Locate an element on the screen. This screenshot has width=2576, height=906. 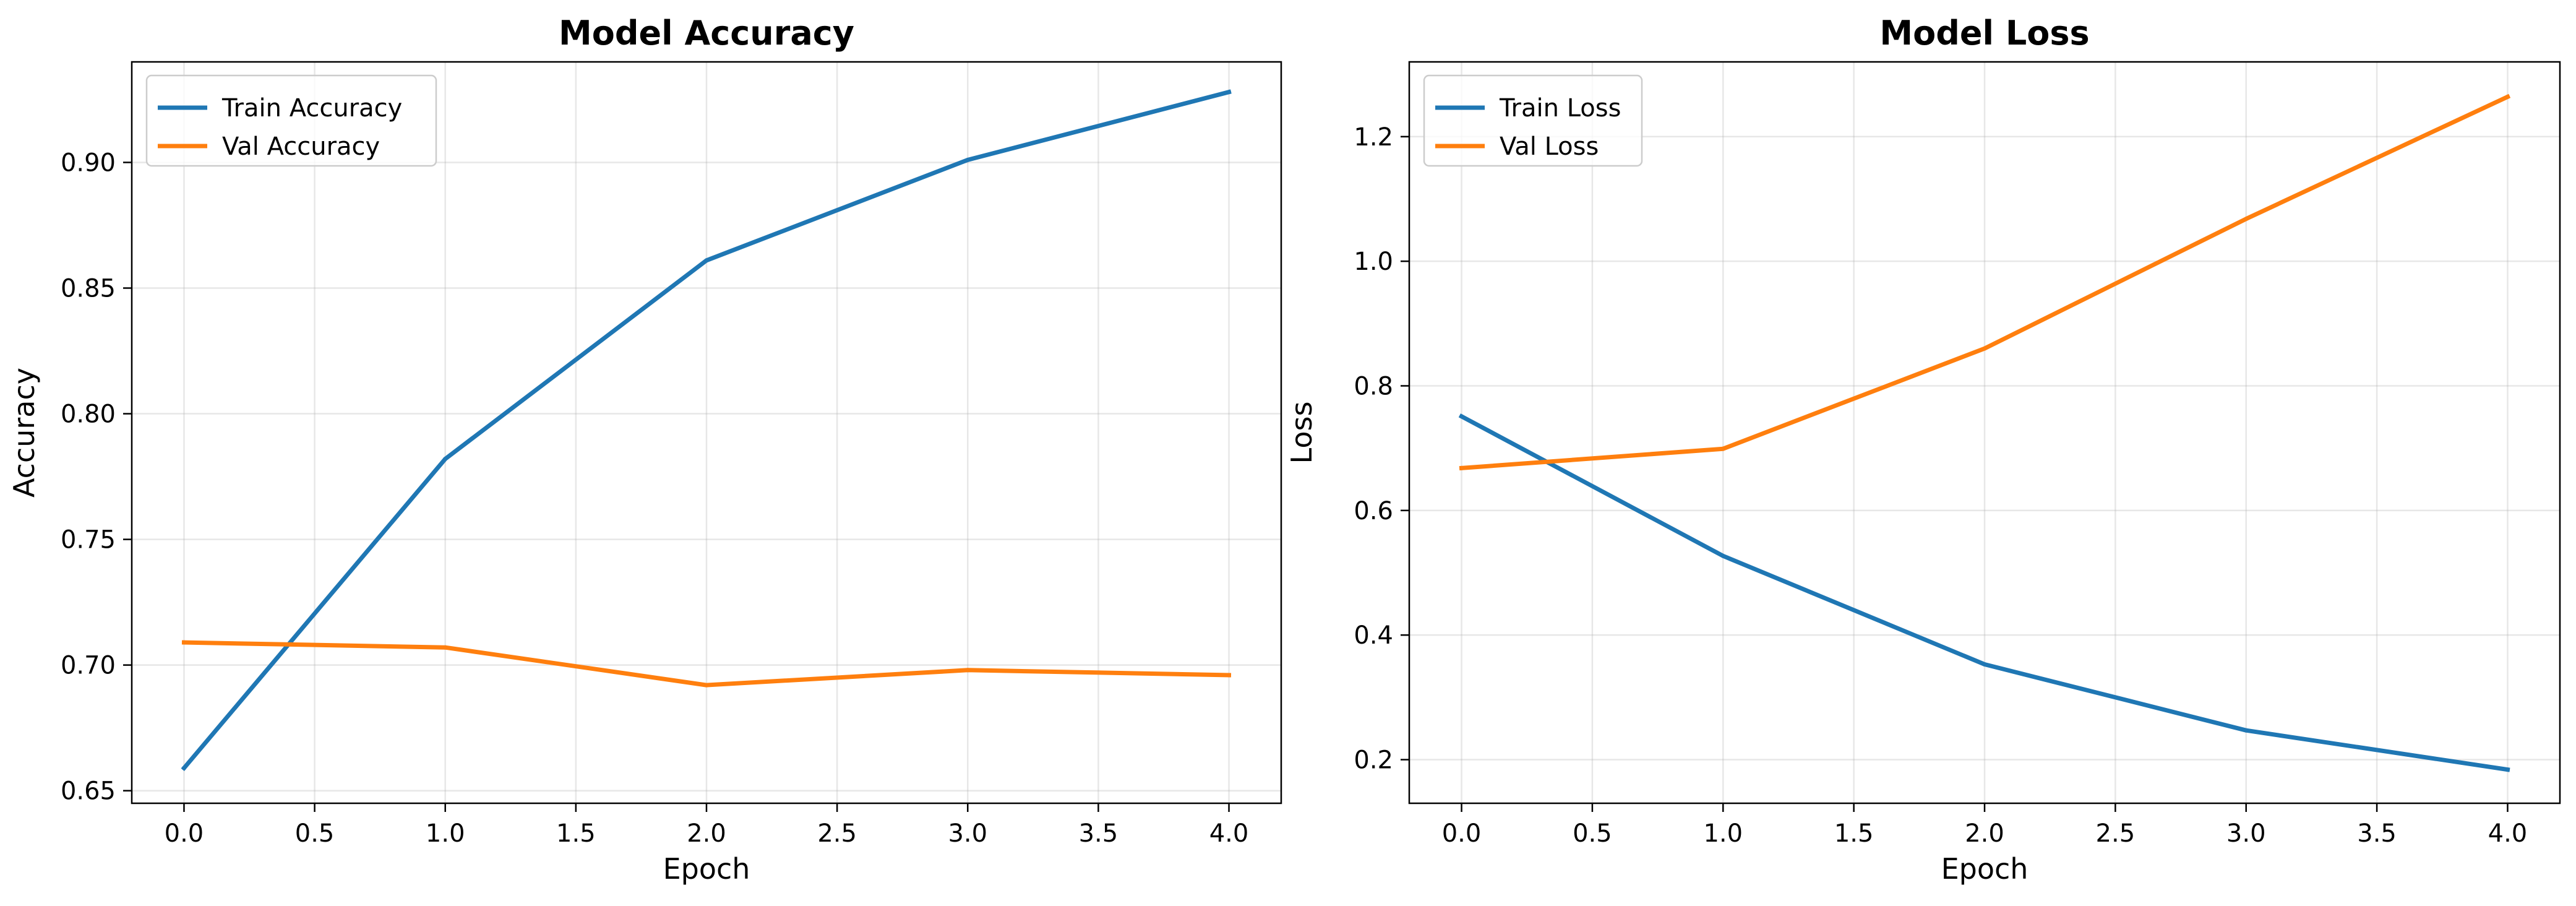
loss-y-tick-label-2: 0.6 is located at coordinates (1373, 511).